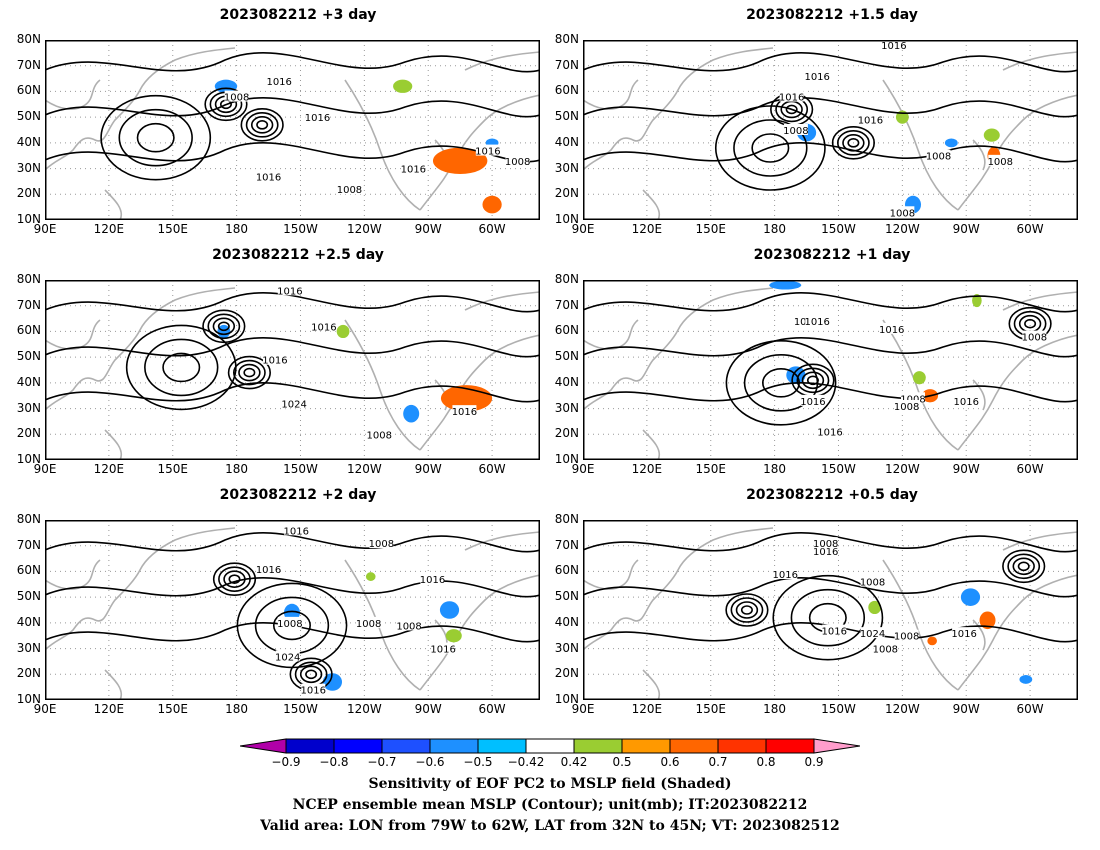 This screenshot has height=850, width=1100. Describe the element at coordinates (710, 709) in the screenshot. I see `longitude-label: 150E` at that location.